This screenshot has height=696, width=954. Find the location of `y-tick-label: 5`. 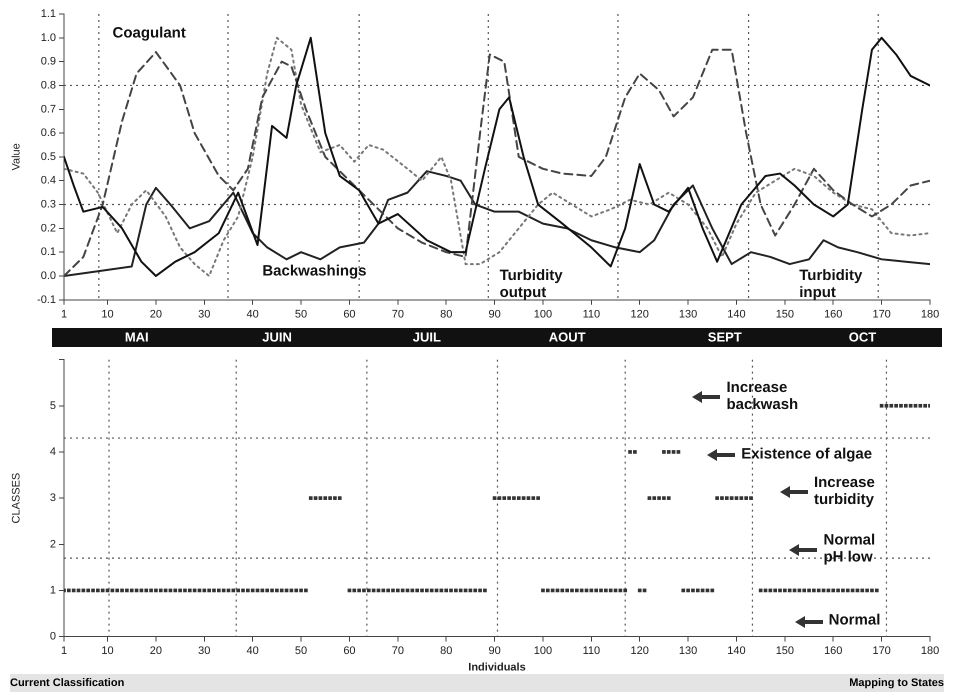

y-tick-label: 5 is located at coordinates (53, 406).